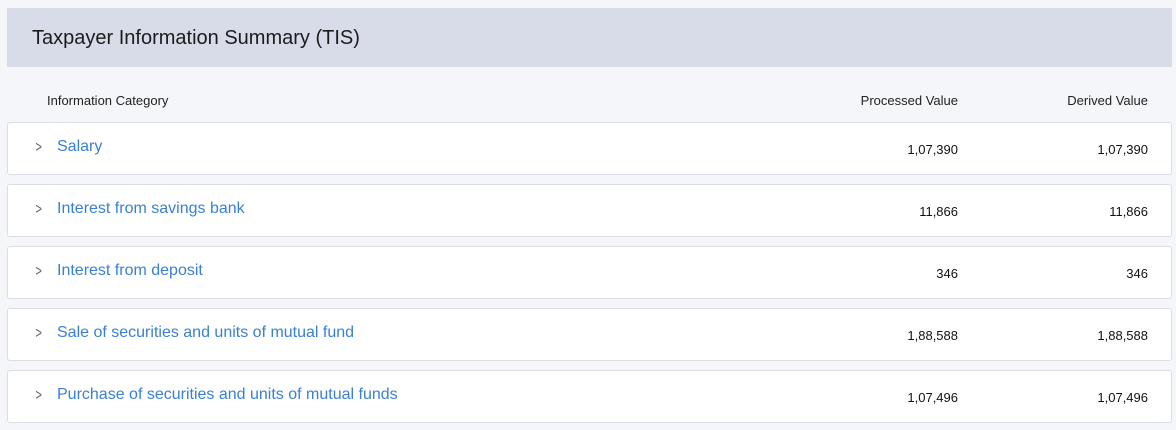  What do you see at coordinates (130, 270) in the screenshot?
I see `category-label: Interest from deposit` at bounding box center [130, 270].